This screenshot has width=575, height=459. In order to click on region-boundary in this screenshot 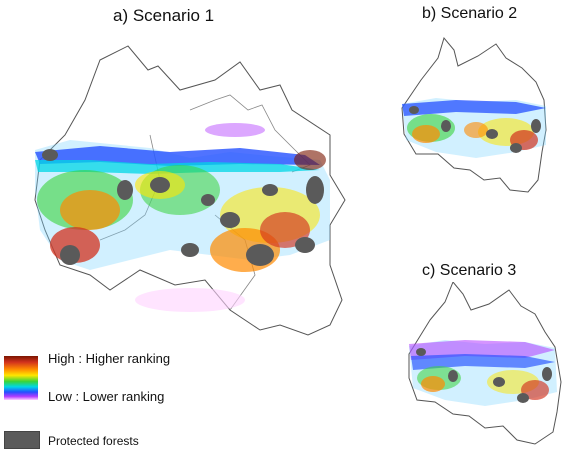, I will do `click(474, 114)`.